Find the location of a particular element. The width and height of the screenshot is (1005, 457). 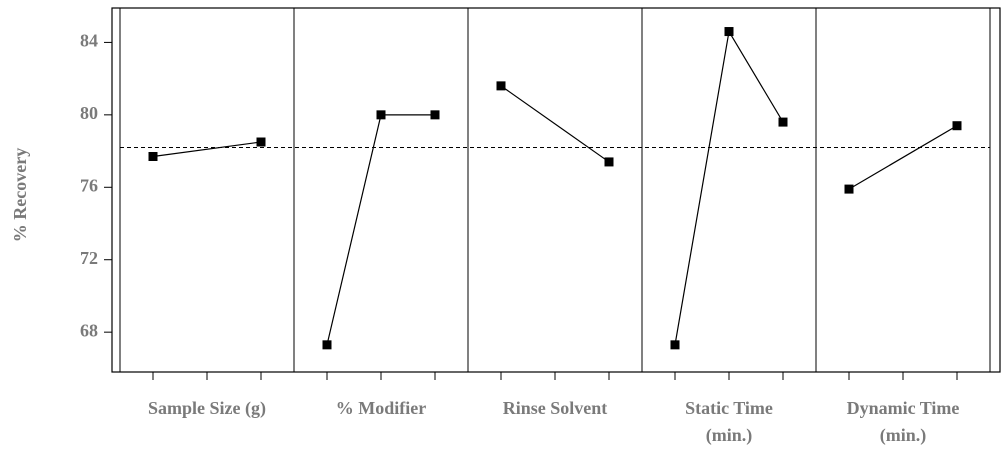

y-tick-label: 80 is located at coordinates (89, 113).